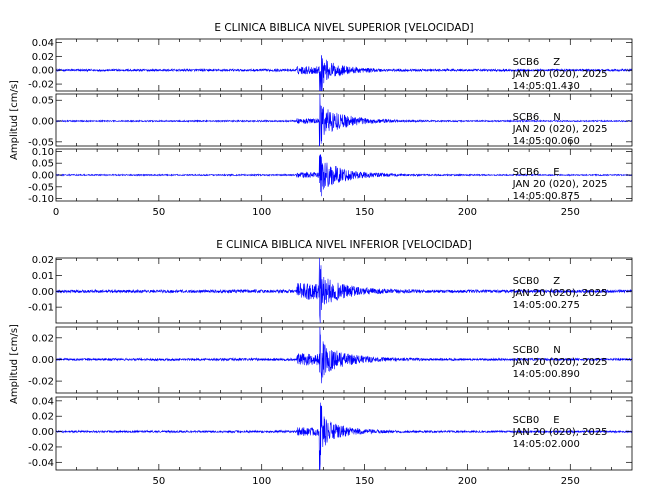  I want to click on station-label: SCB0 N, so click(537, 350).